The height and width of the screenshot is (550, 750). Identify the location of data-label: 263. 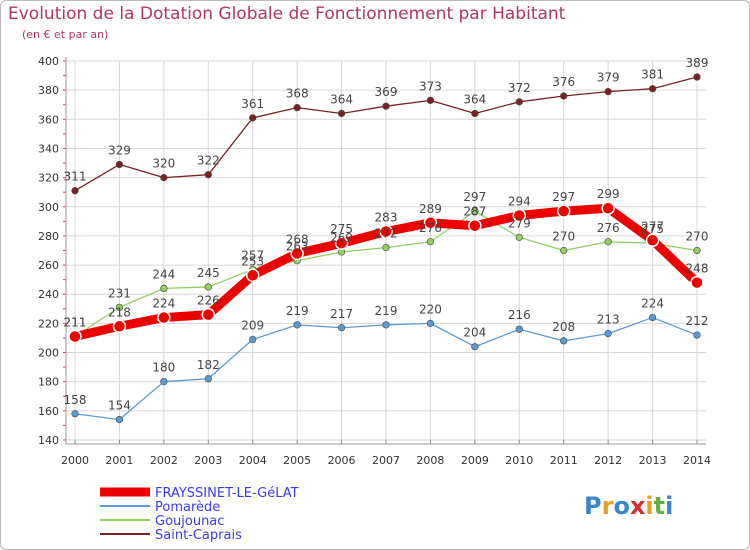
(297, 247).